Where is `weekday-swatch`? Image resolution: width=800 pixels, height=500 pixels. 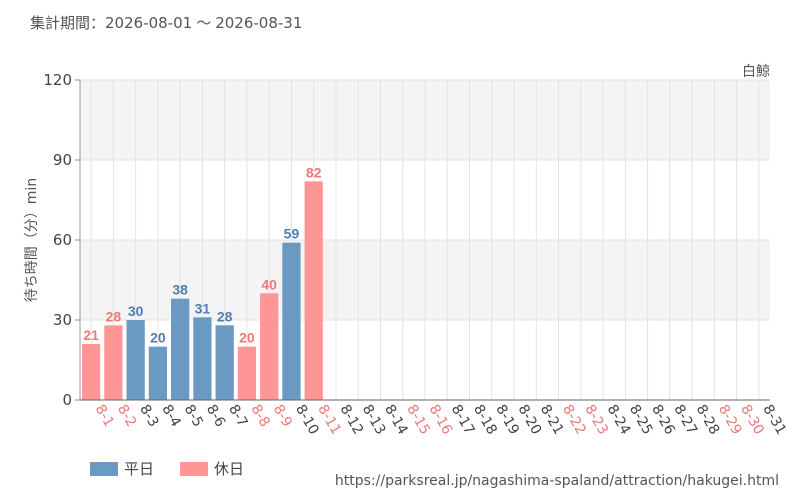
weekday-swatch is located at coordinates (104, 468).